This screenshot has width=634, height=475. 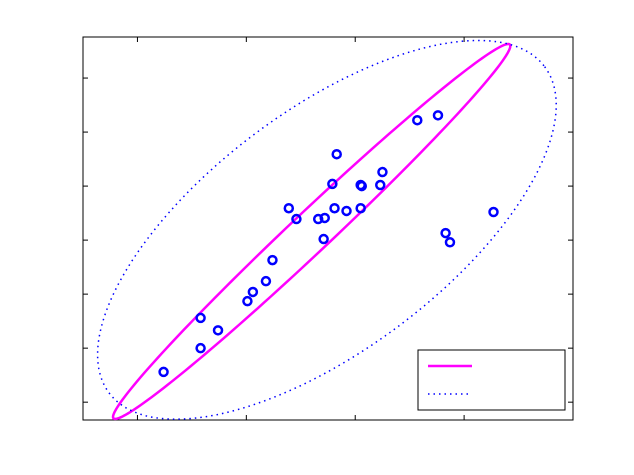 I want to click on legend-box, so click(x=491, y=380).